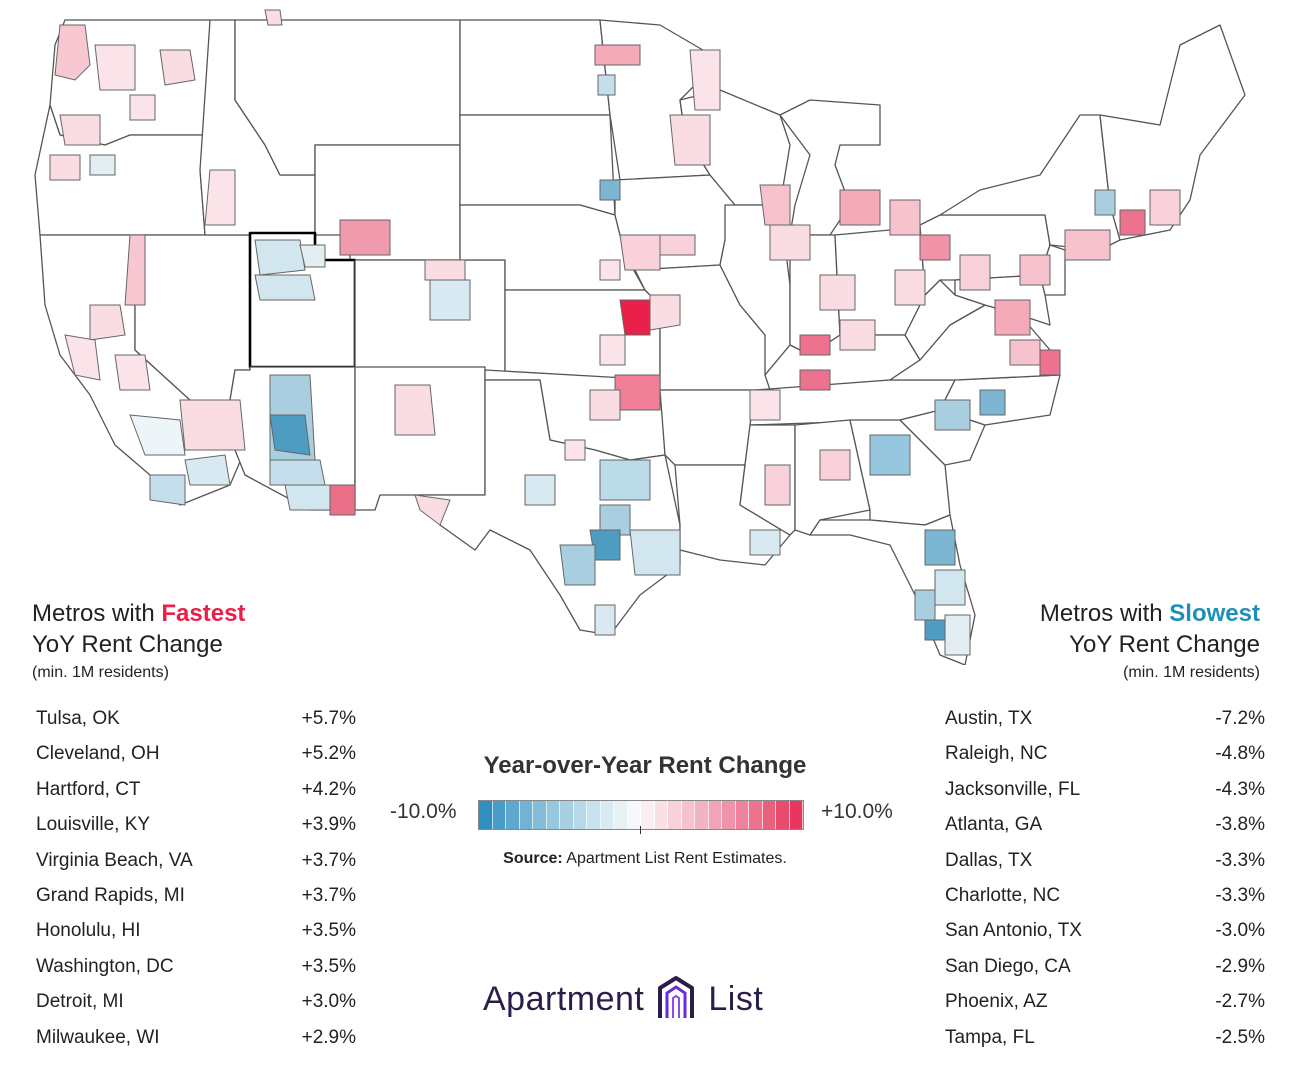  What do you see at coordinates (142, 107) in the screenshot?
I see `metro-yakima` at bounding box center [142, 107].